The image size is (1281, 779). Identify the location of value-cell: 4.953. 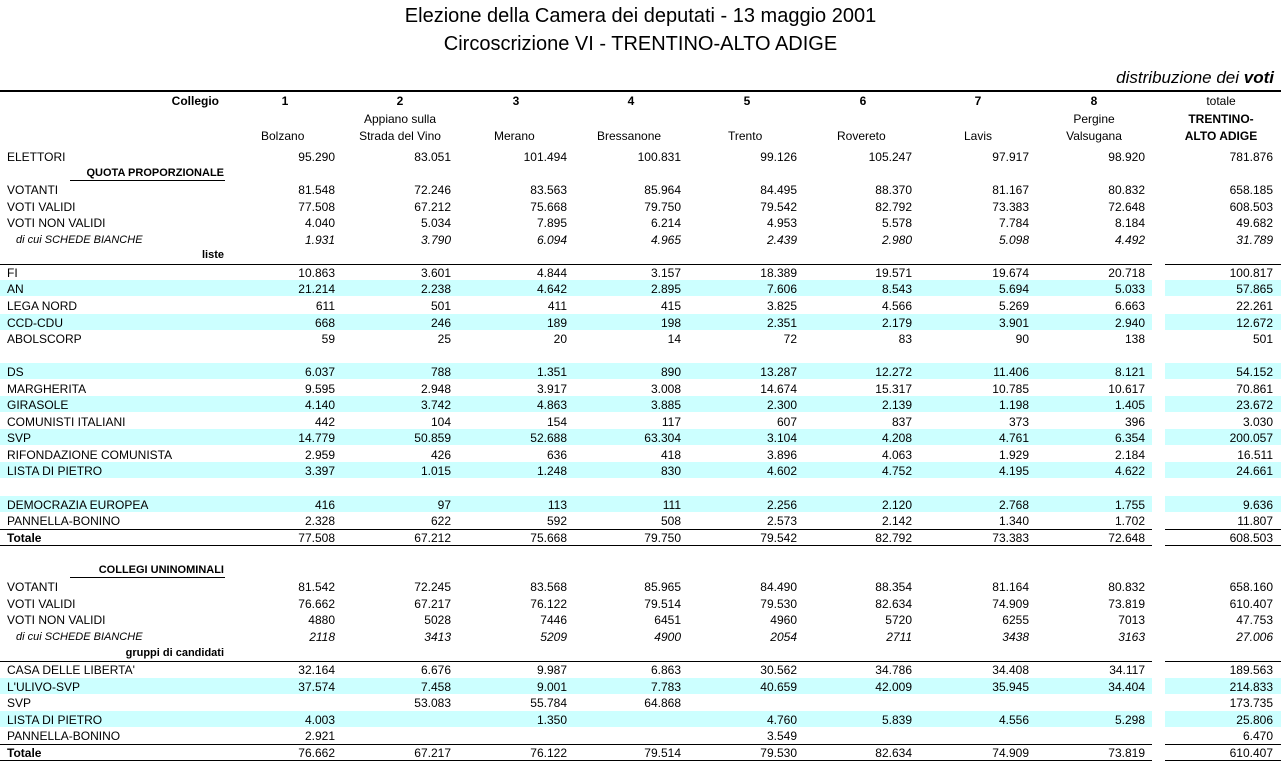
(781, 223).